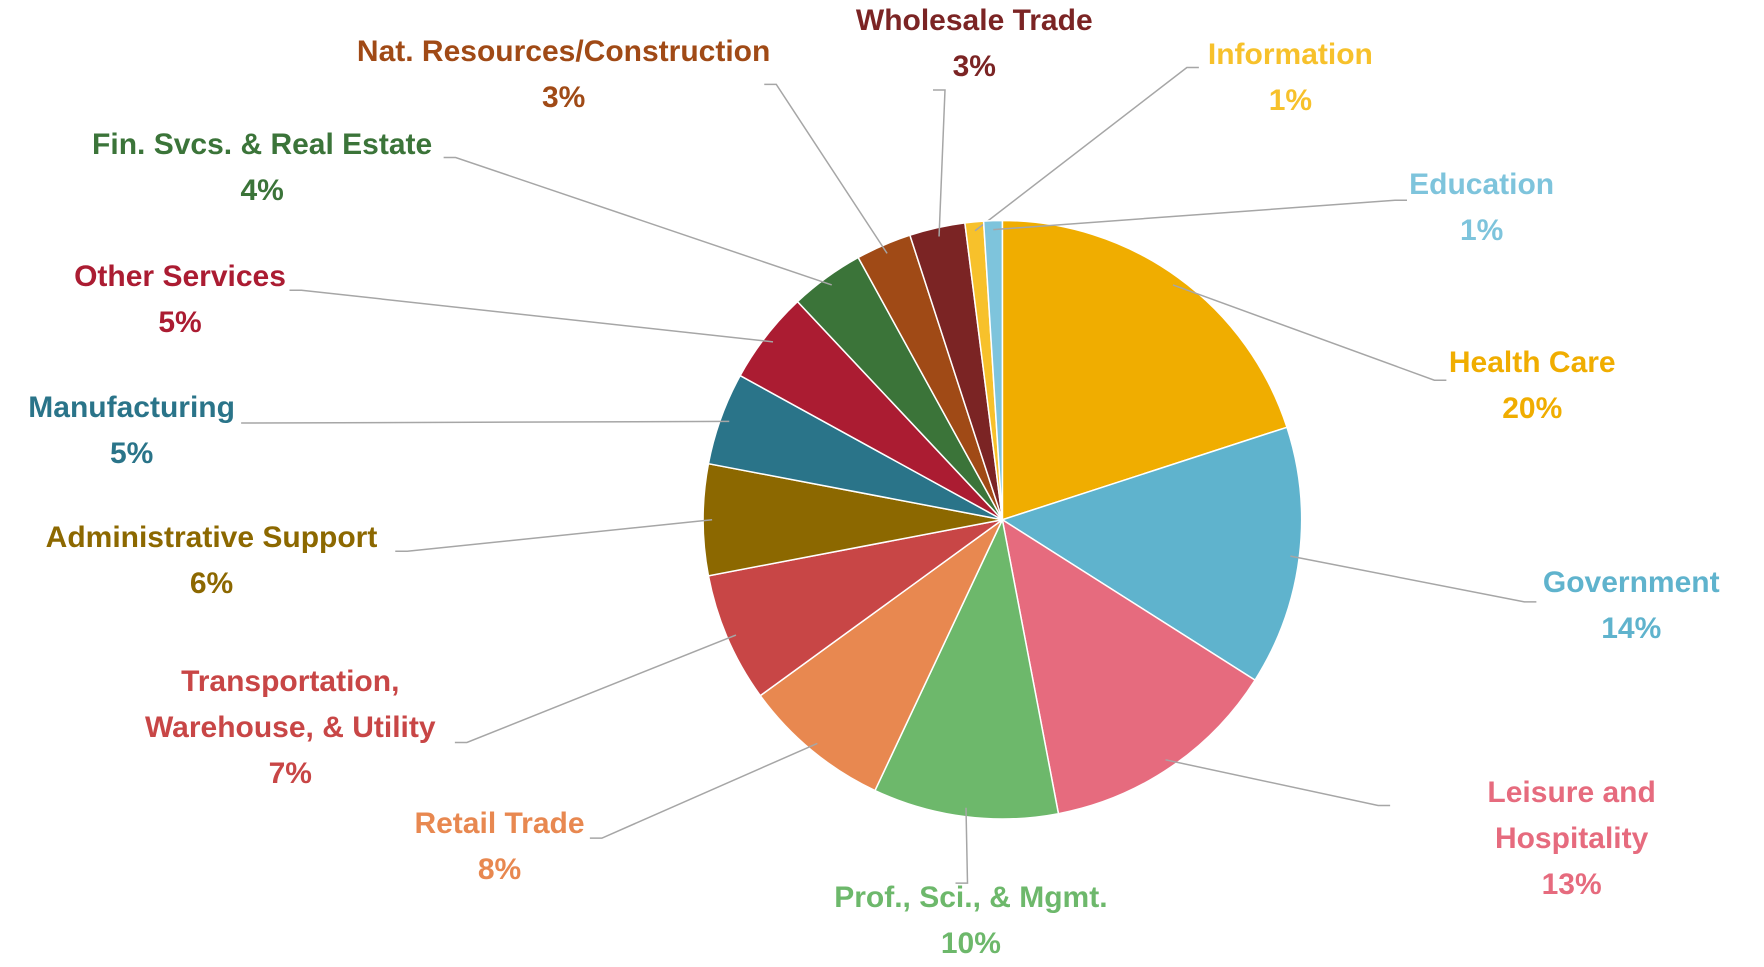 This screenshot has height=967, width=1764. I want to click on slice-label: Wholesale Trade 3%, so click(974, 45).